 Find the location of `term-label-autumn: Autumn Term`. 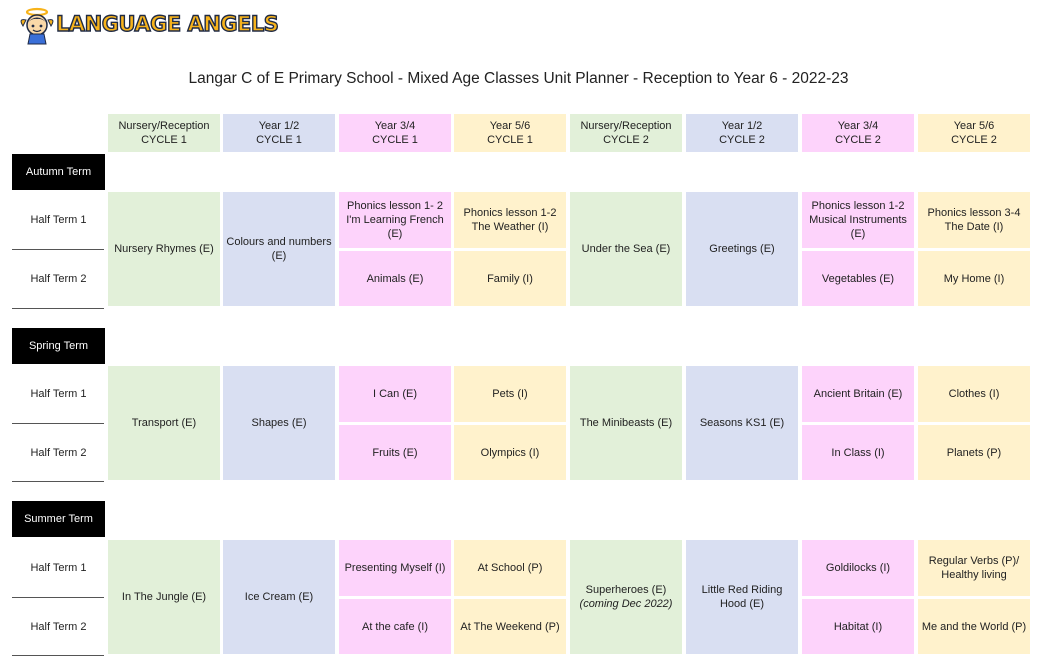

term-label-autumn: Autumn Term is located at coordinates (58, 172).